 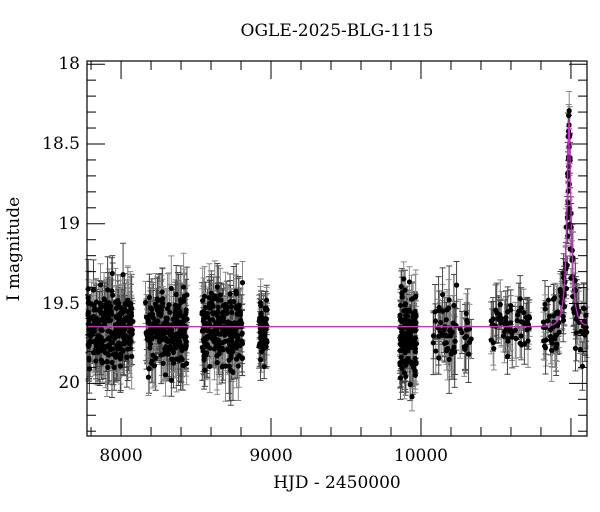 I want to click on x-tick-label: 10000, so click(x=421, y=456).